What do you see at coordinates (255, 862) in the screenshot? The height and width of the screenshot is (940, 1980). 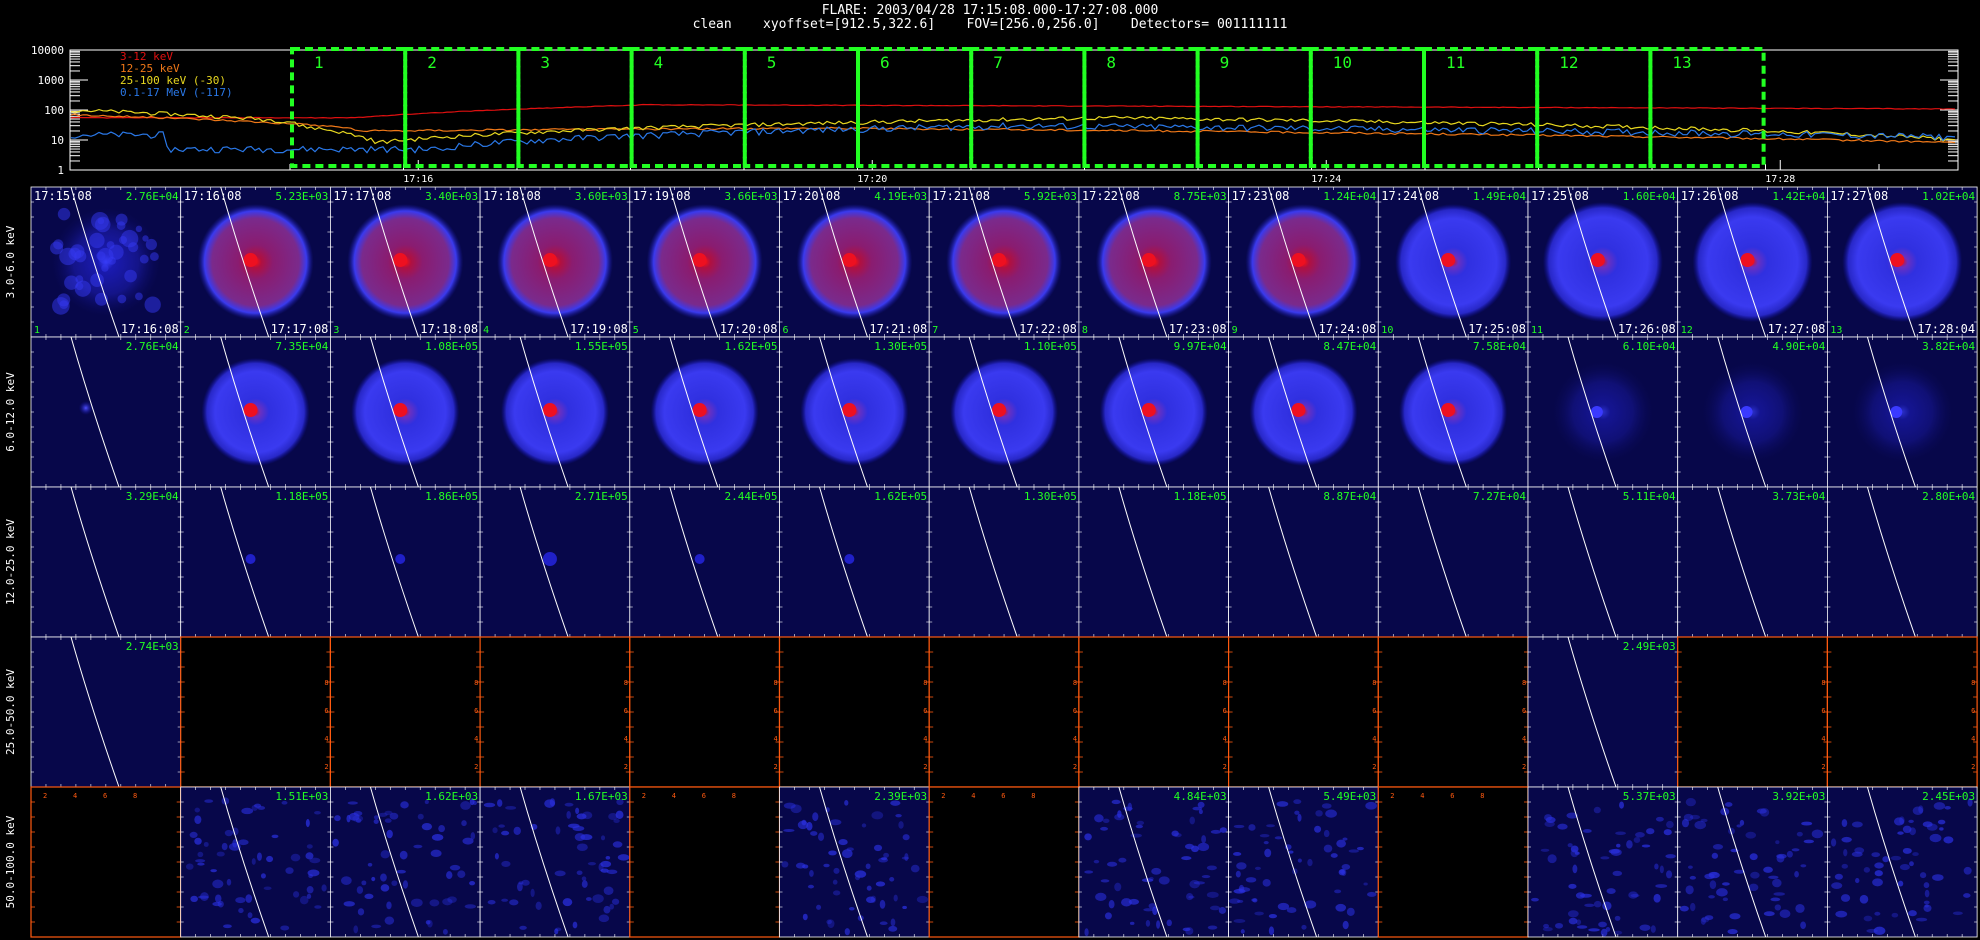 I see `image-panel: 1.51E+03` at bounding box center [255, 862].